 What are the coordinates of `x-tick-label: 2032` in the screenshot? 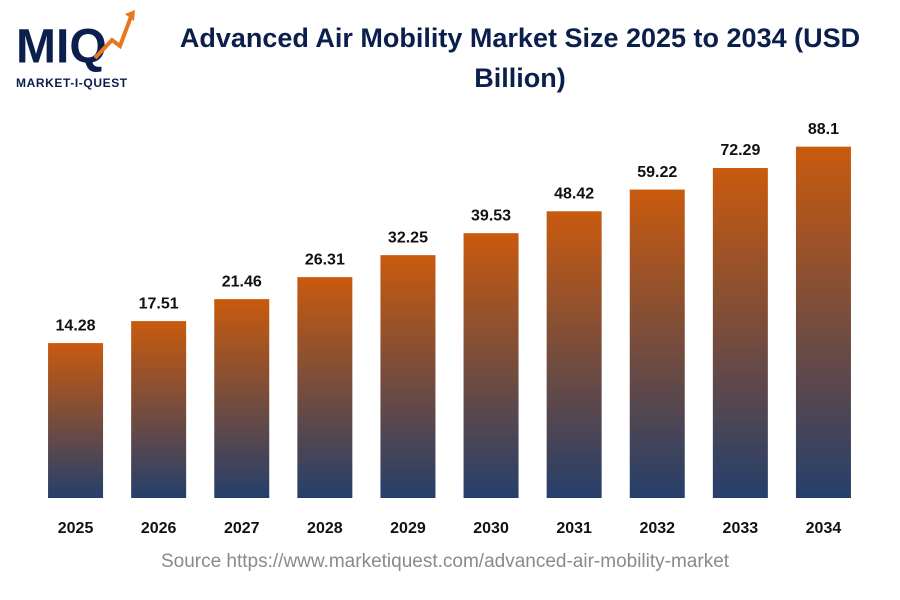 It's located at (657, 528).